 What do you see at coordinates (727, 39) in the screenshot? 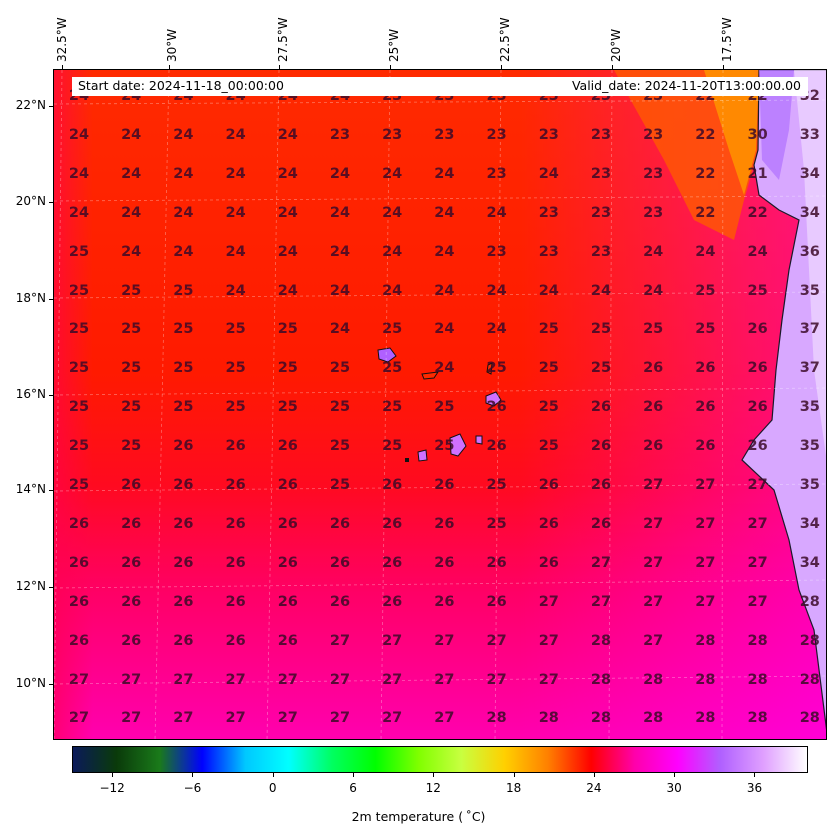
I see `lon-label-17-5w: 17.5°W` at bounding box center [727, 39].